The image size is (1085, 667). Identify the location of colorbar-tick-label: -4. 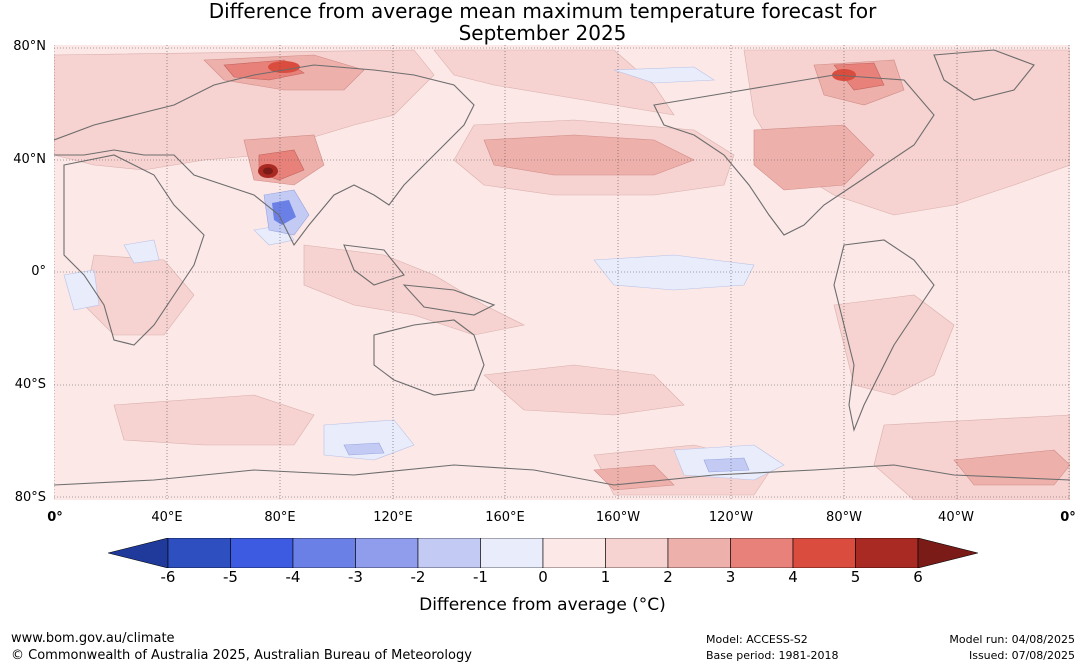
(293, 577).